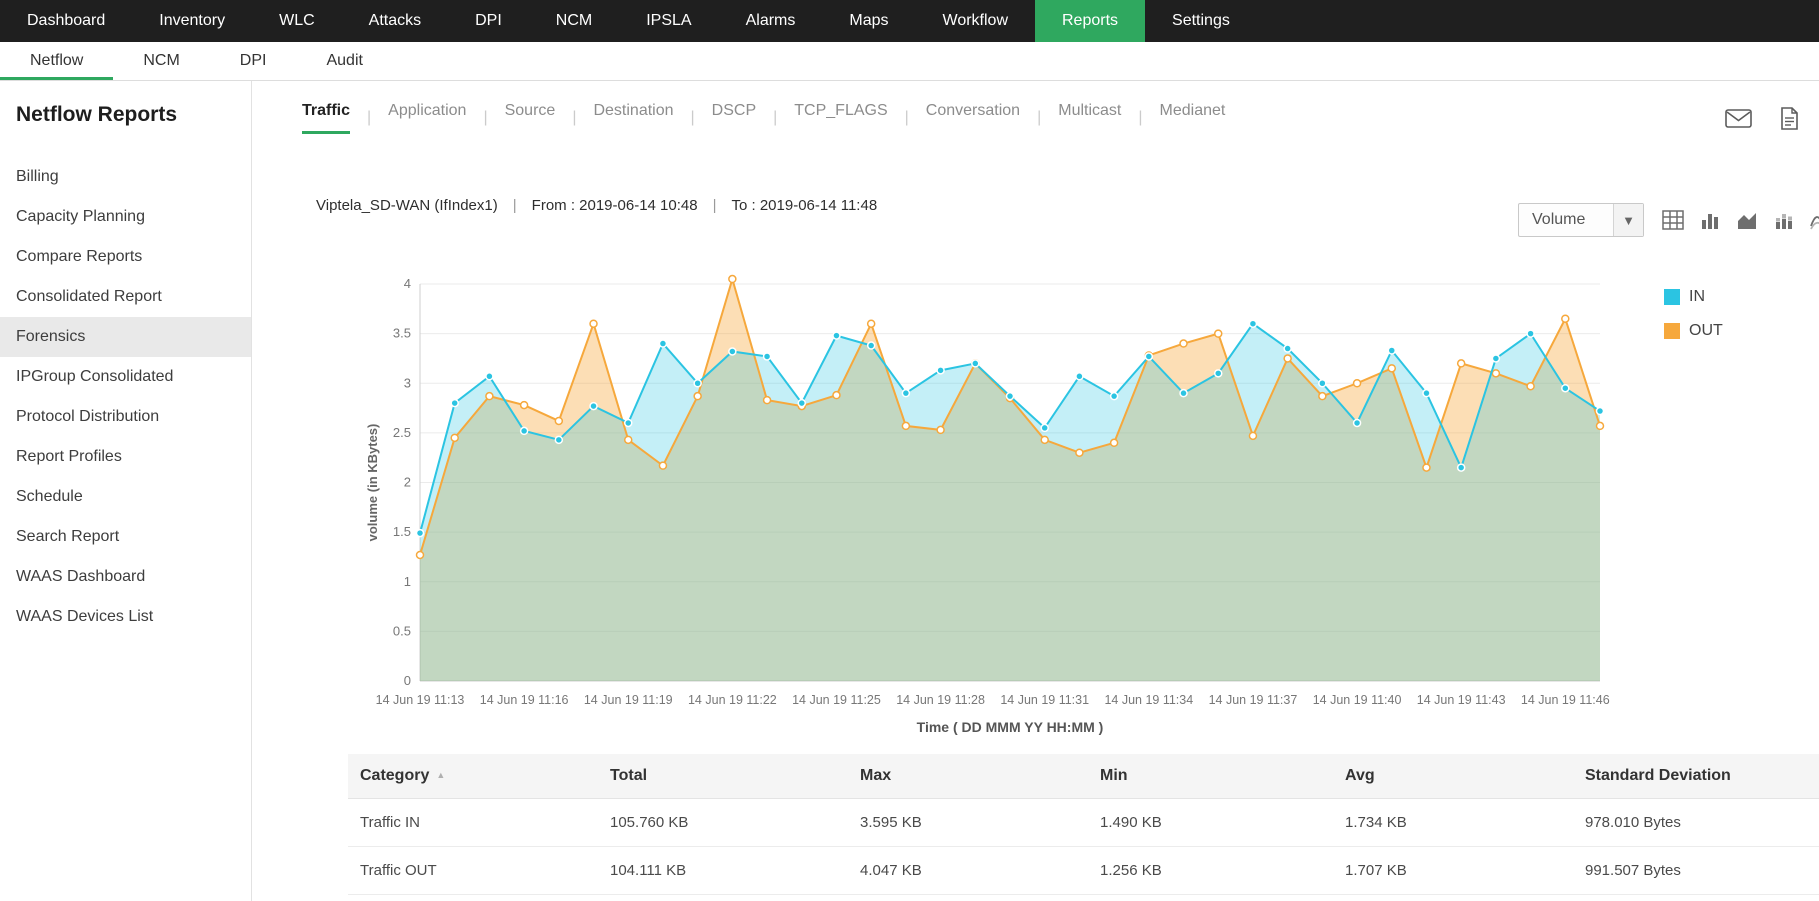 The image size is (1819, 901). I want to click on sidebar-item-report-profiles: Report Profiles, so click(69, 456).